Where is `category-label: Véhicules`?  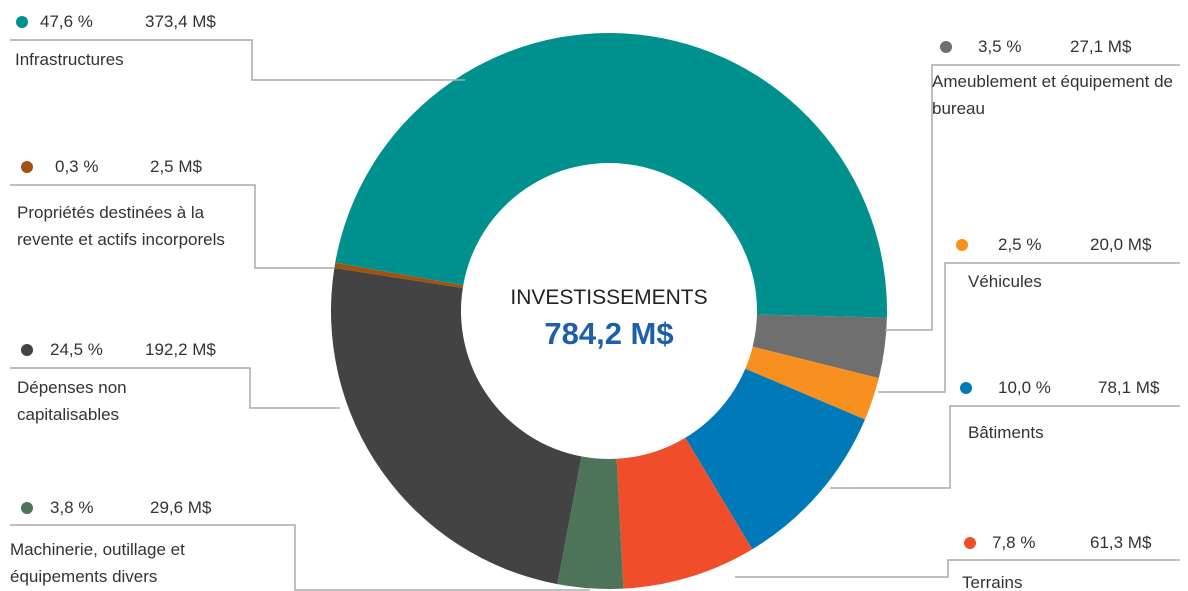
category-label: Véhicules is located at coordinates (1005, 281).